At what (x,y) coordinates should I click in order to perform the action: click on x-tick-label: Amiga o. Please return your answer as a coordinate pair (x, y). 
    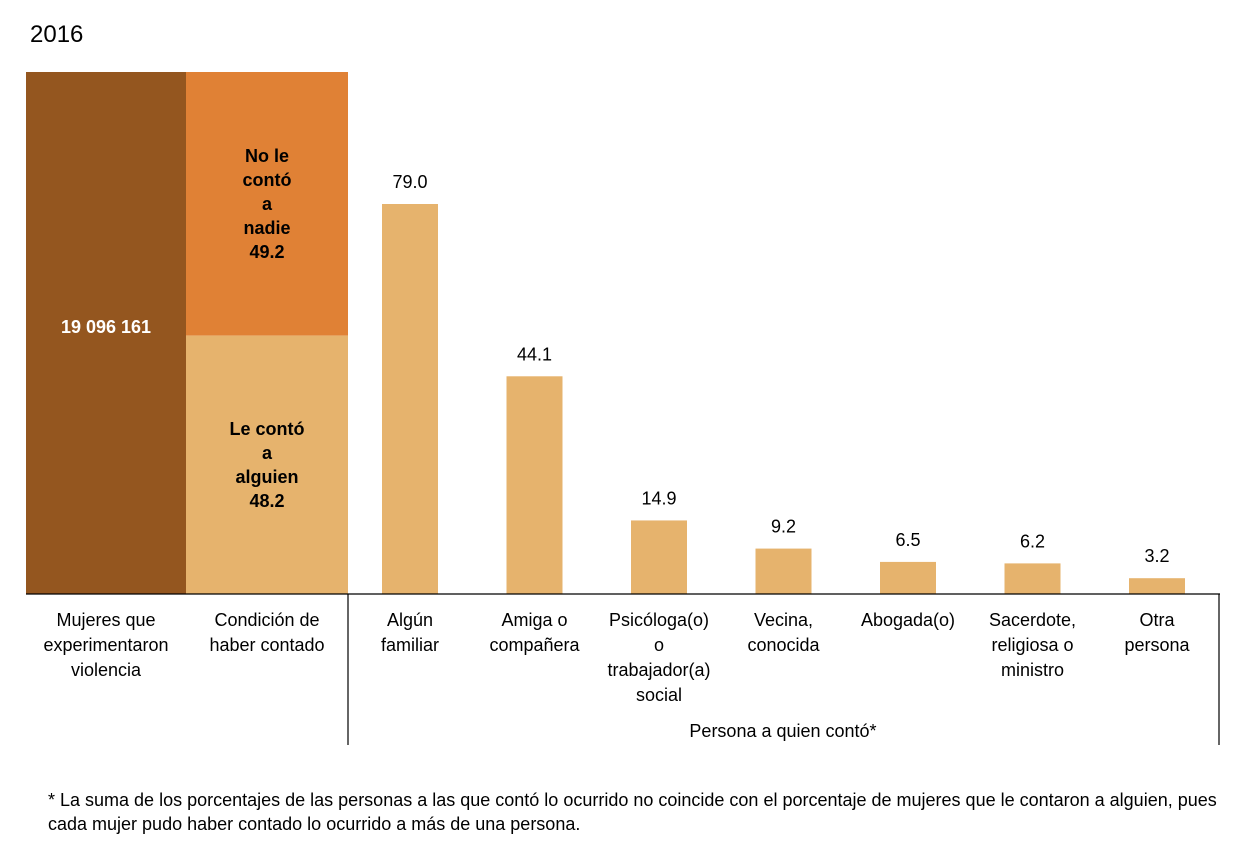
    Looking at the image, I should click on (534, 620).